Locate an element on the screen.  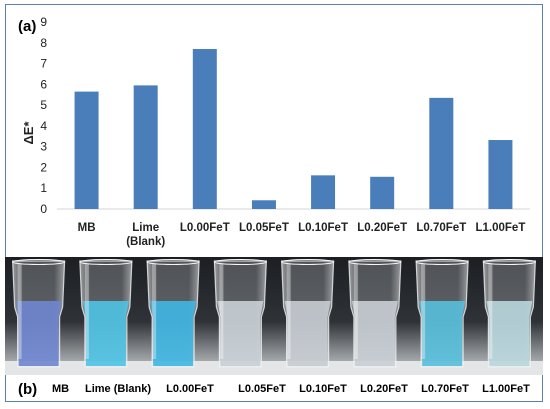
y-tick-label: 1 is located at coordinates (43, 188).